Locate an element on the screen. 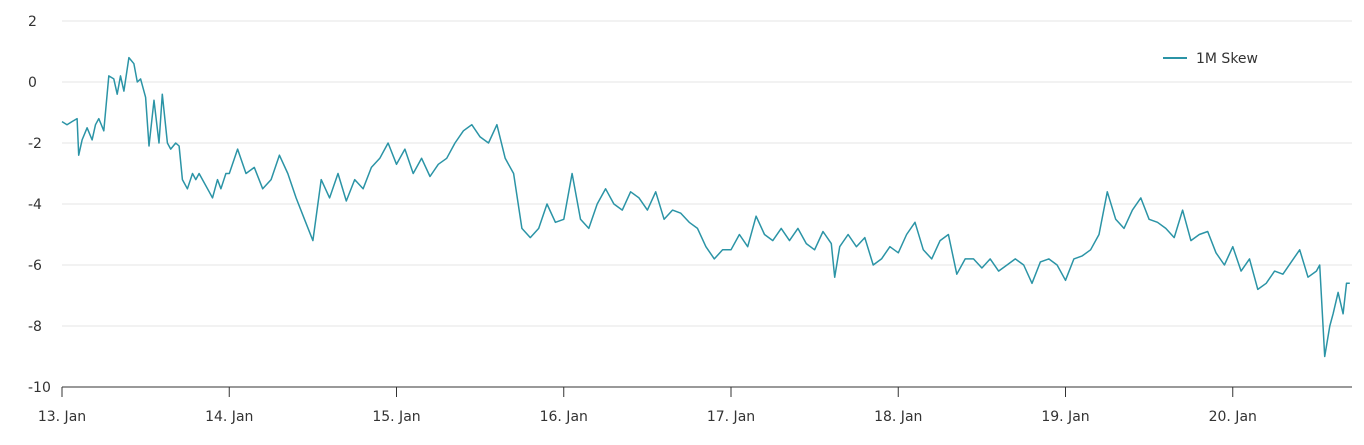 This screenshot has height=445, width=1364. y-tick-label: -6 is located at coordinates (35, 266).